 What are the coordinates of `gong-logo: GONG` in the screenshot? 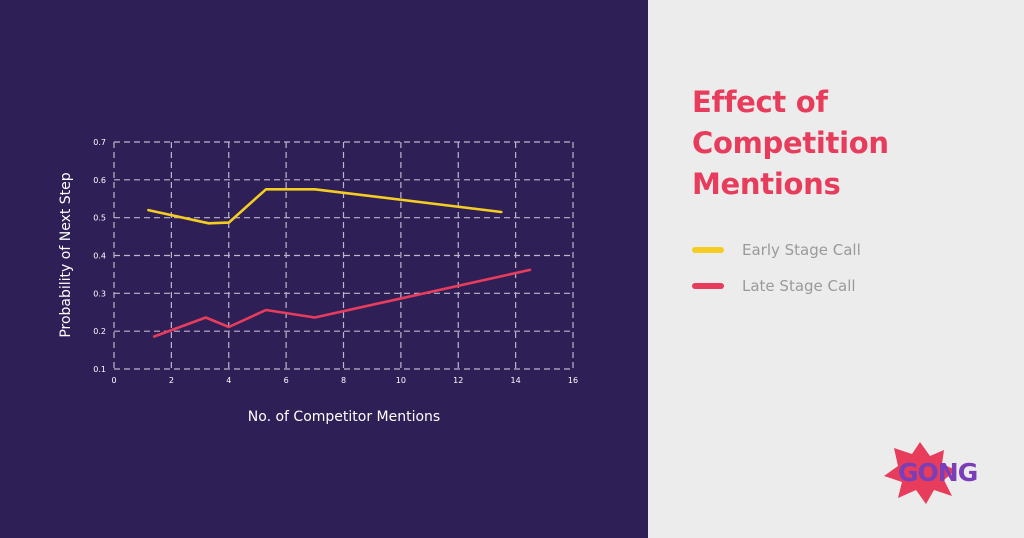 It's located at (935, 475).